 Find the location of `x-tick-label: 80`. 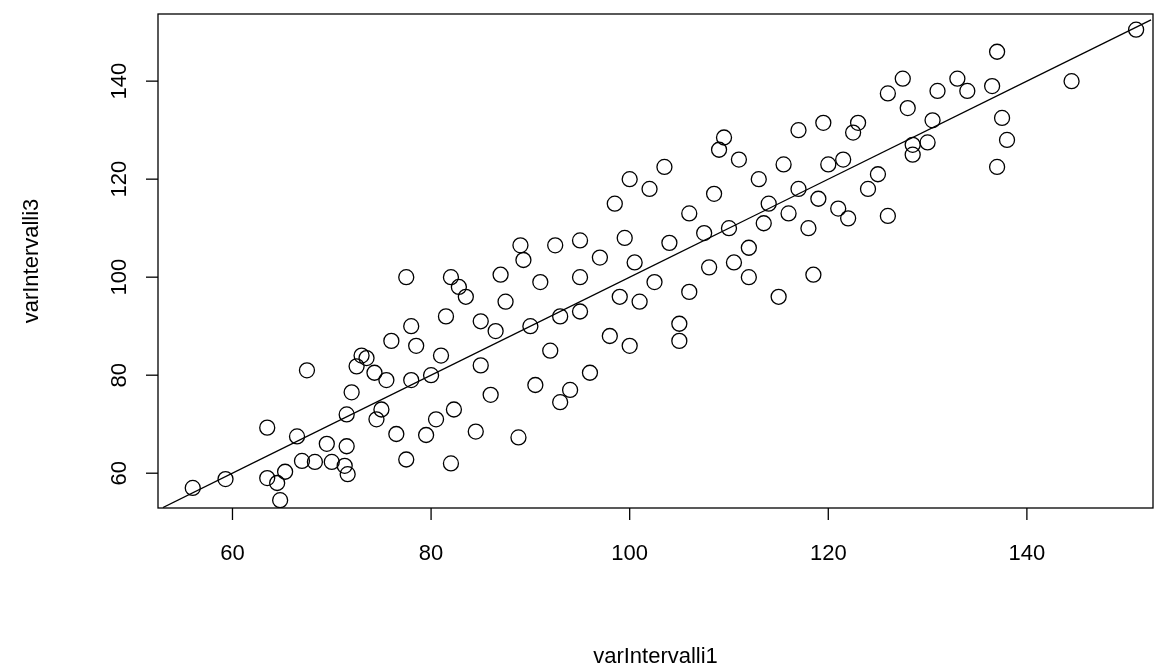

x-tick-label: 80 is located at coordinates (431, 552).